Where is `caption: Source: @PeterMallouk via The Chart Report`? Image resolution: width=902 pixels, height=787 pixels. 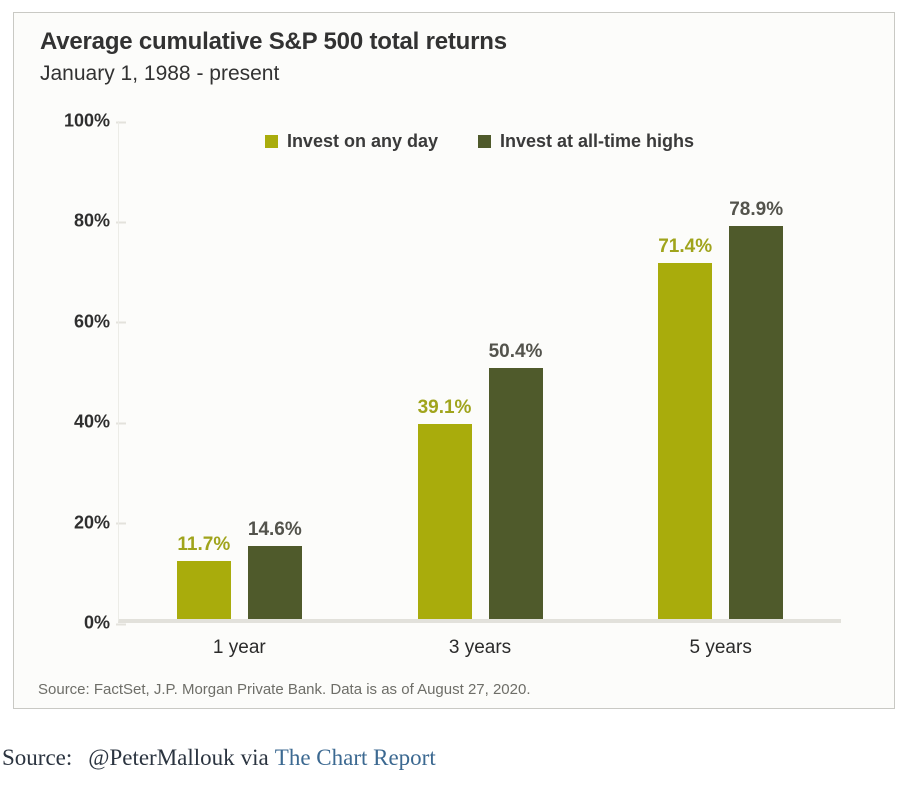 caption: Source: @PeterMallouk via The Chart Report is located at coordinates (219, 758).